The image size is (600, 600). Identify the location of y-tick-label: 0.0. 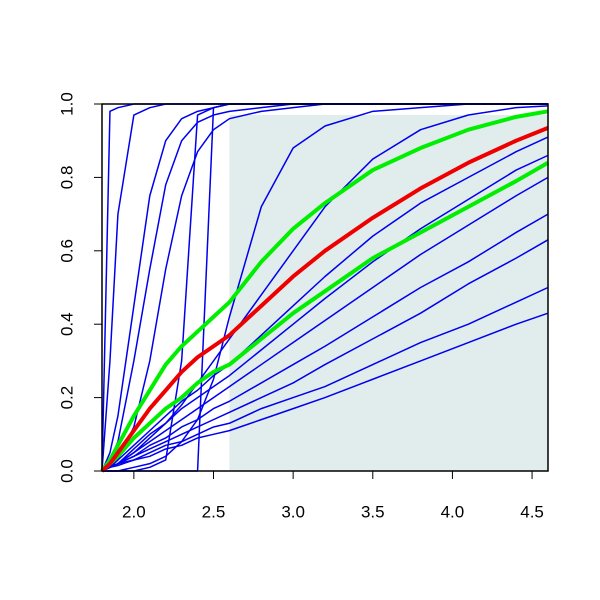
(66, 471).